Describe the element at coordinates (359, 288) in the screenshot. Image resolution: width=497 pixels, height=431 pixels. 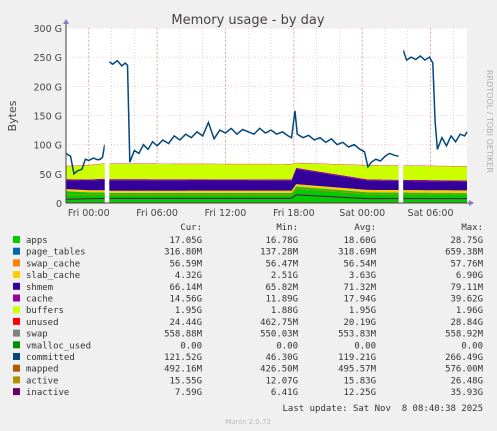
I see `legend-value-avg: 71.32M` at that location.